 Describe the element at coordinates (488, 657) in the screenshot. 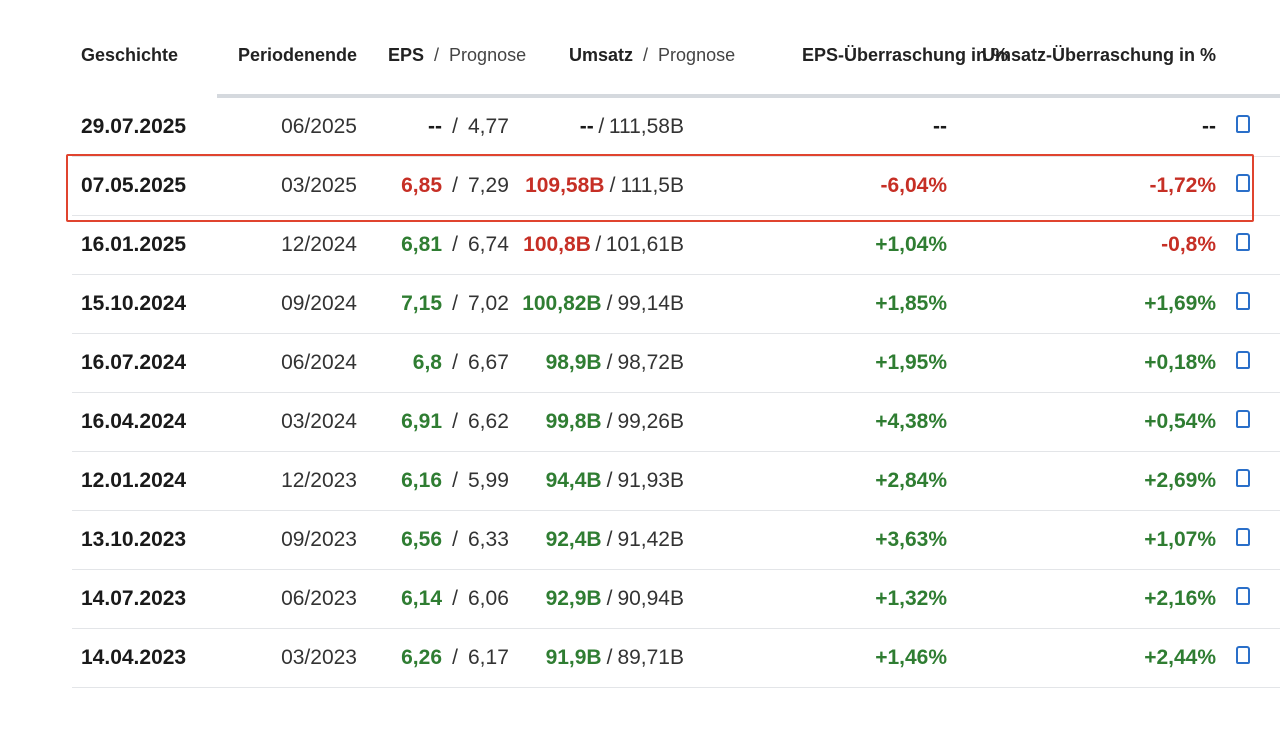

I see `row-eps-forecast: 6,17` at that location.